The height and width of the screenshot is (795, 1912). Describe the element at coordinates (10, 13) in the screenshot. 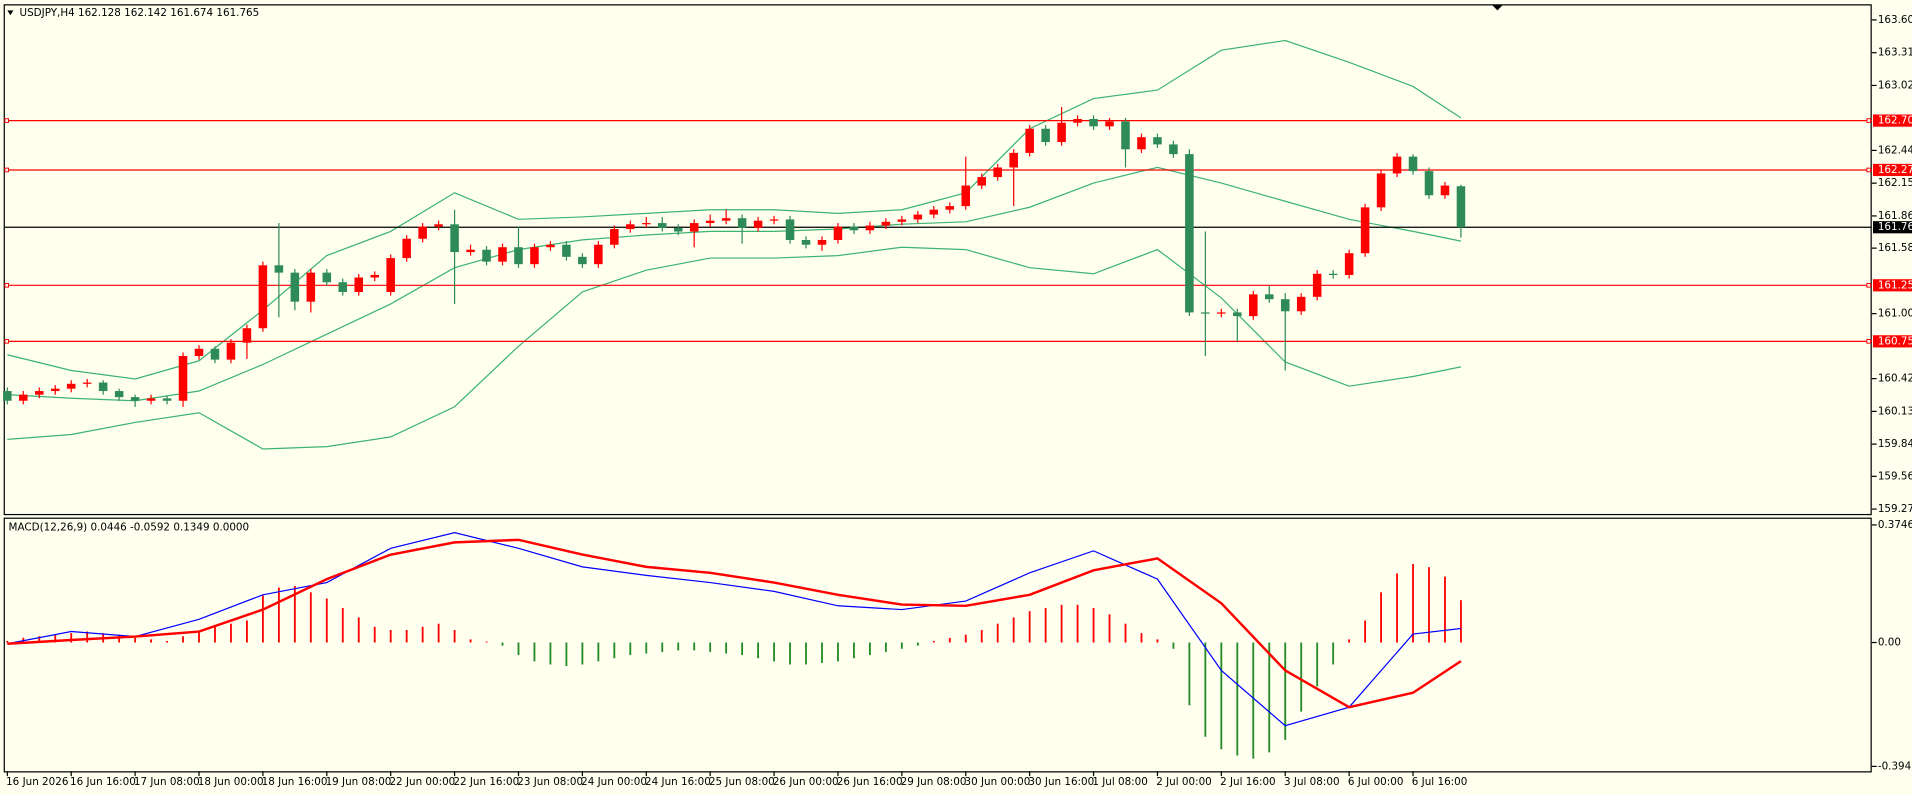

I see `menu-arrow` at that location.